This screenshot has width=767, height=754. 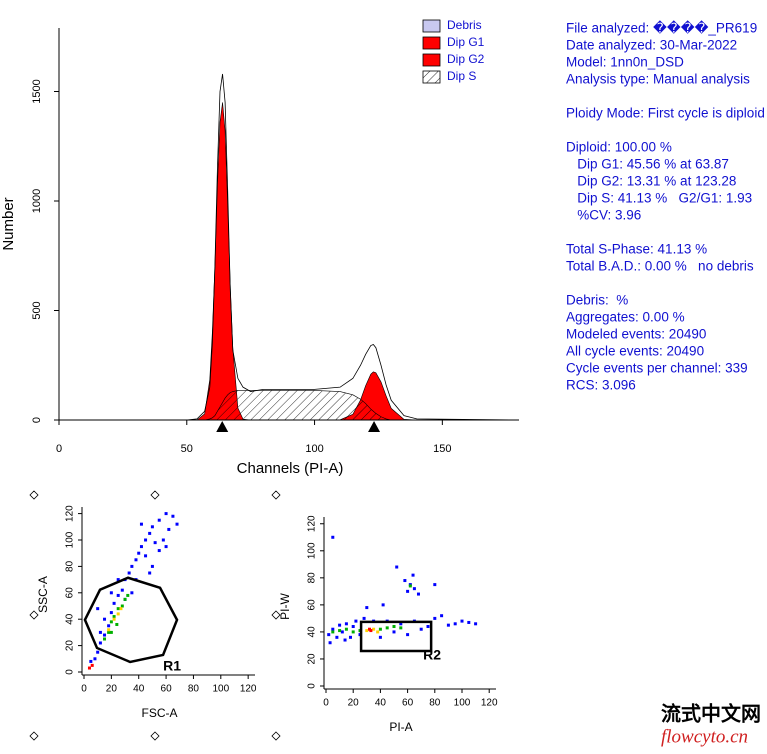 I want to click on info-line: Debris: %, so click(x=597, y=300).